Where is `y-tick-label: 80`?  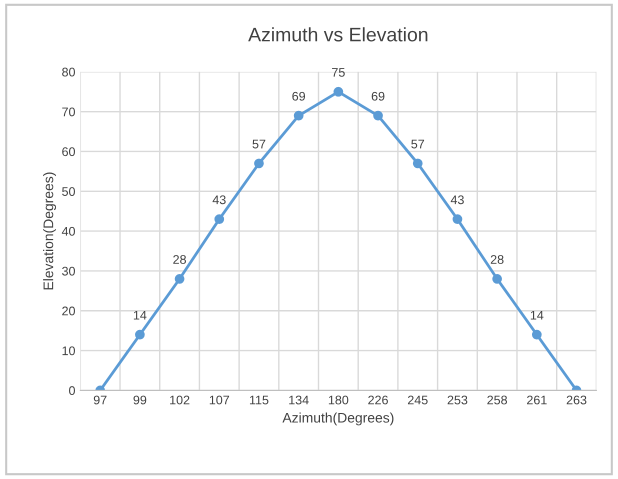
y-tick-label: 80 is located at coordinates (68, 72).